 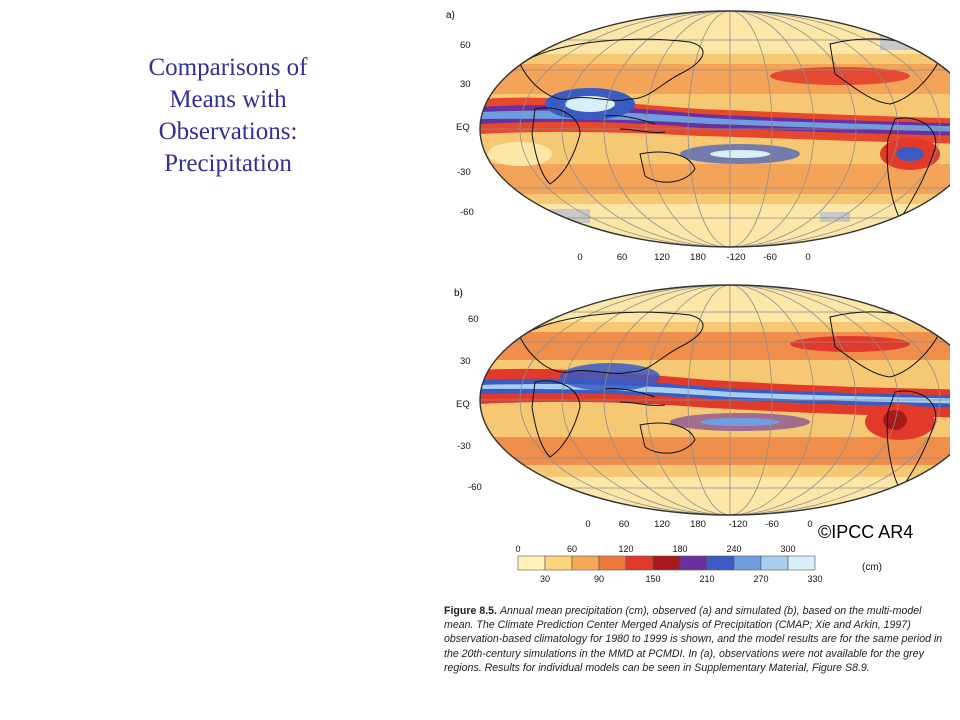 I want to click on colorbar-tick: 300, so click(x=787, y=549).